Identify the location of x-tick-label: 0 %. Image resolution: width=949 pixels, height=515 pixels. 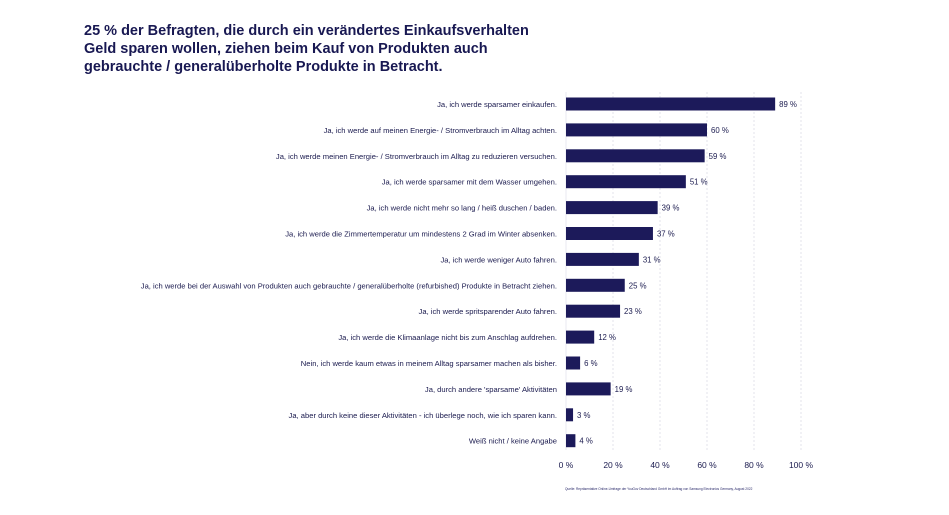
(566, 465).